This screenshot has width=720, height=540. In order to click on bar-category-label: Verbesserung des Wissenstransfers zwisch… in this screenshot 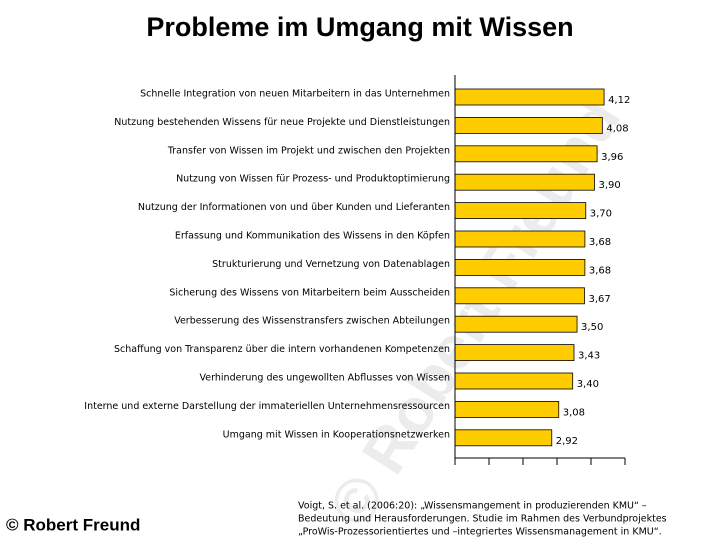, I will do `click(312, 321)`.